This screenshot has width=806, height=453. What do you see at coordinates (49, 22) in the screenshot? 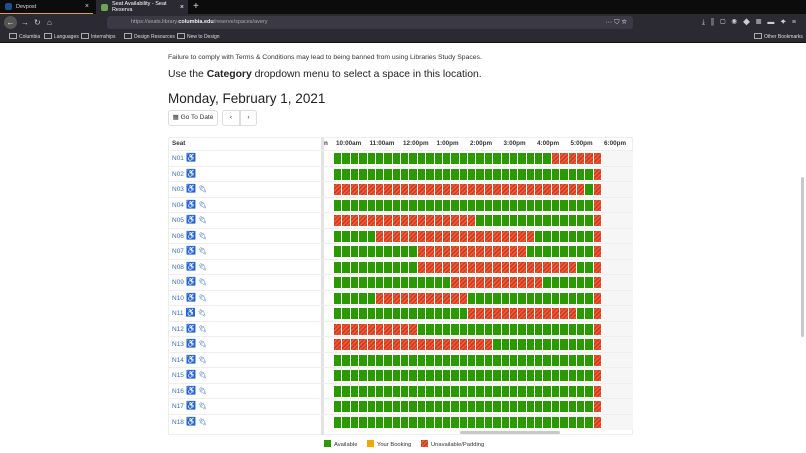
I see `home-button: ⌂` at bounding box center [49, 22].